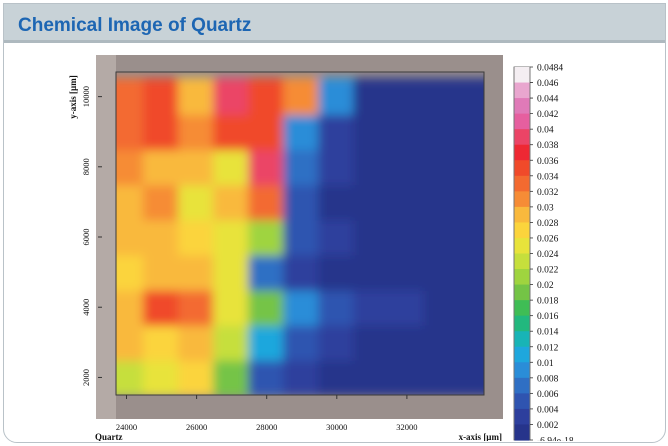 This screenshot has height=446, width=668. What do you see at coordinates (548, 193) in the screenshot?
I see `colorbar-label: 0.032` at bounding box center [548, 193].